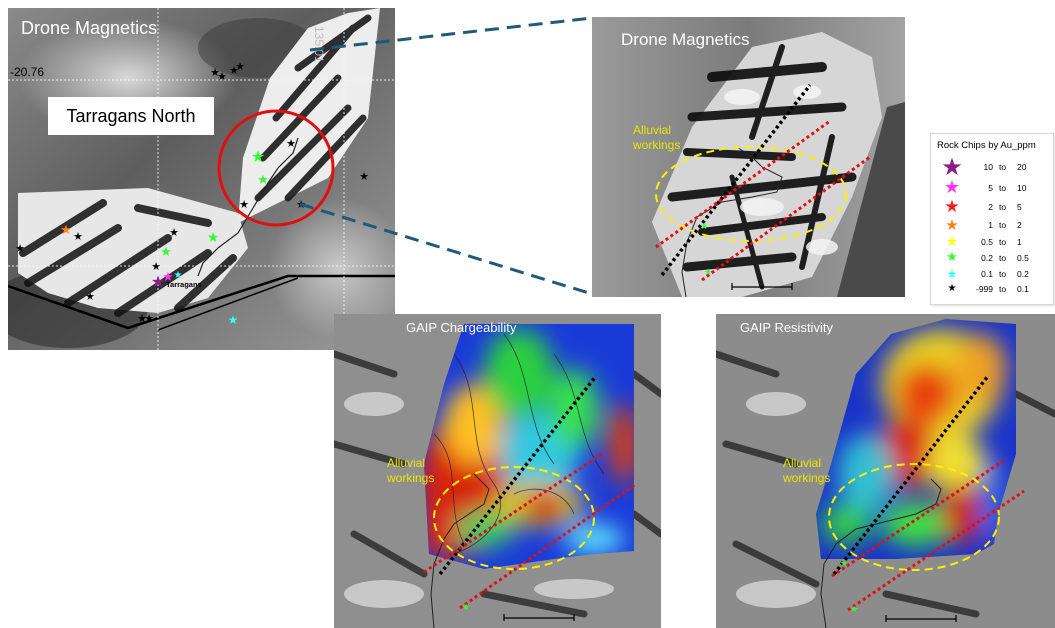 The width and height of the screenshot is (1055, 628). Describe the element at coordinates (461, 327) in the screenshot. I see `chargeability-title: GAIP Chargeability` at that location.